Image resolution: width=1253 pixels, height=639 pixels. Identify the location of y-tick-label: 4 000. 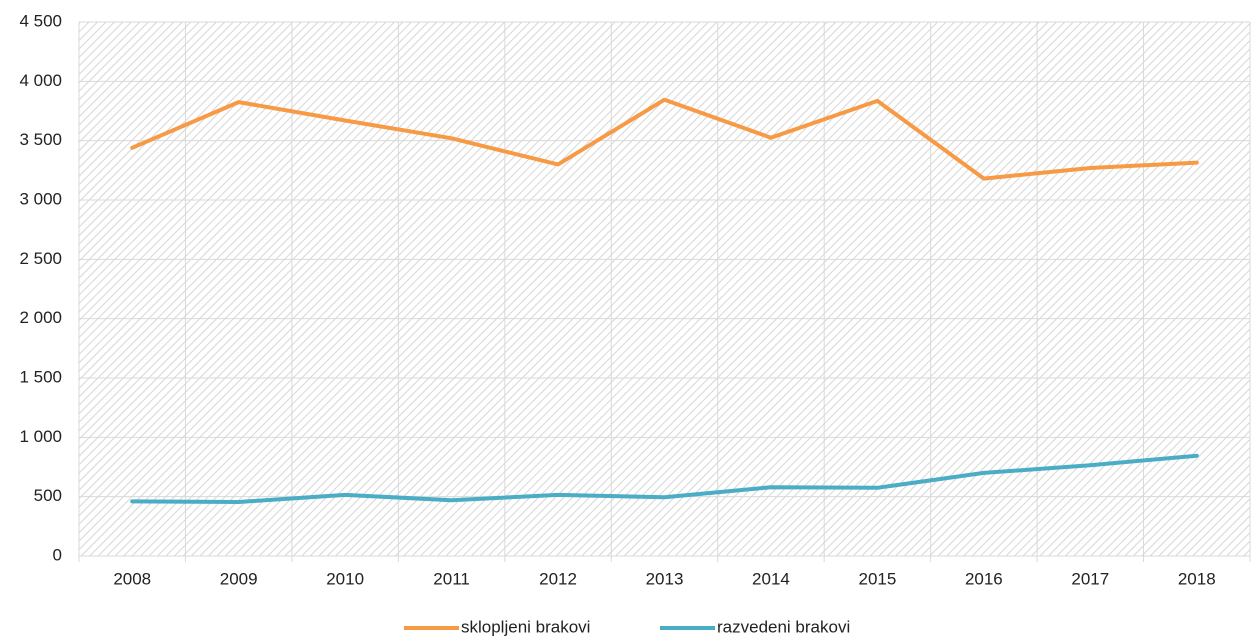
(40, 80).